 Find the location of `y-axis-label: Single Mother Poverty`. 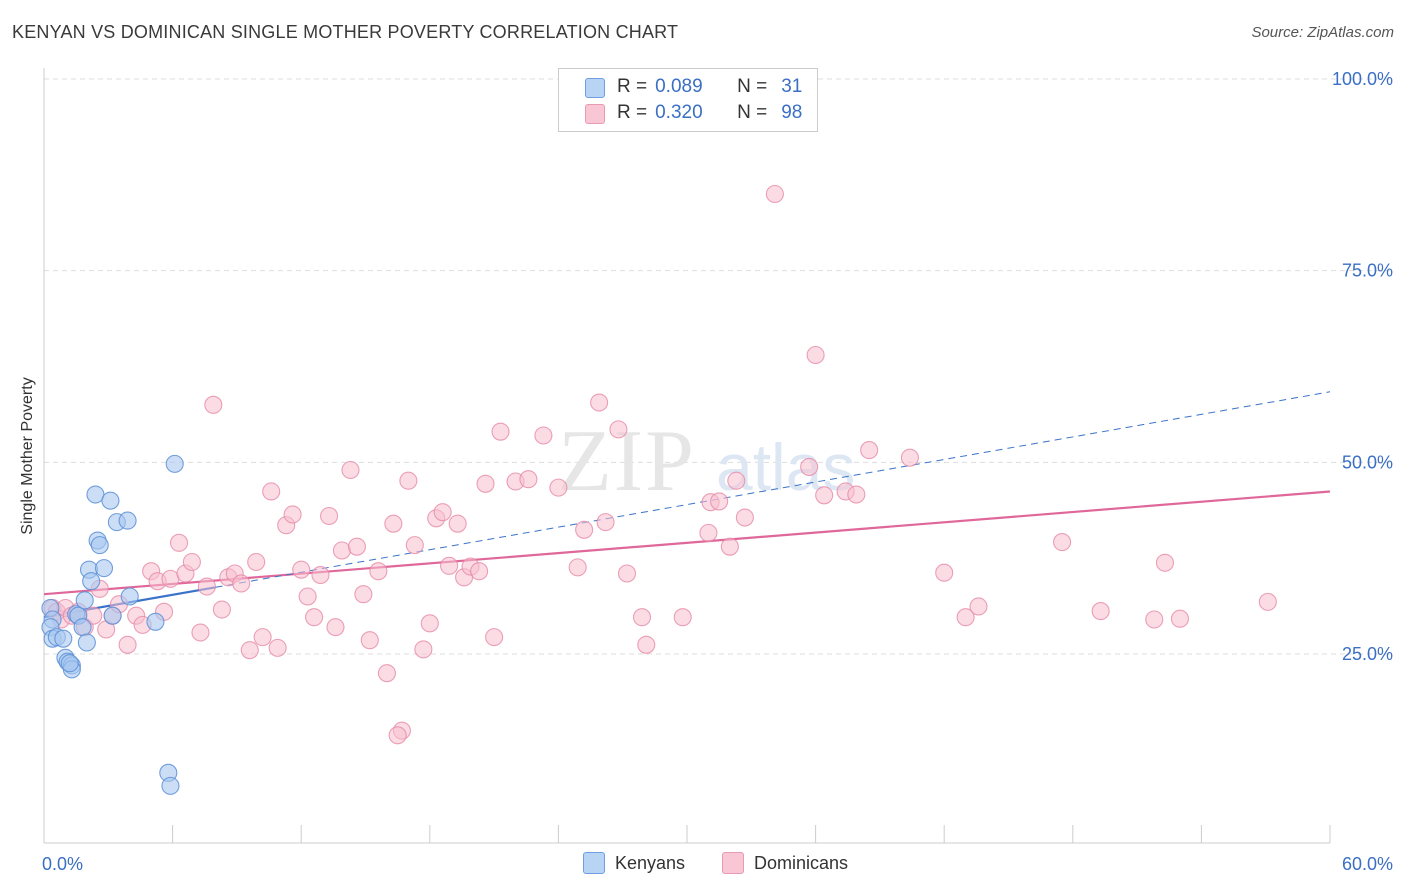

y-axis-label: Single Mother Poverty is located at coordinates (27, 456).